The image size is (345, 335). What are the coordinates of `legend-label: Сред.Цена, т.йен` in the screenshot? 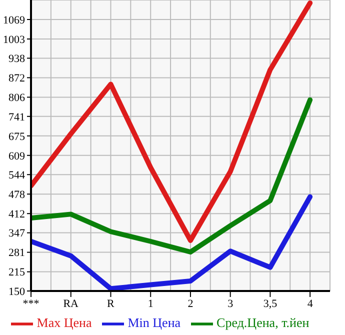 It's located at (263, 322).